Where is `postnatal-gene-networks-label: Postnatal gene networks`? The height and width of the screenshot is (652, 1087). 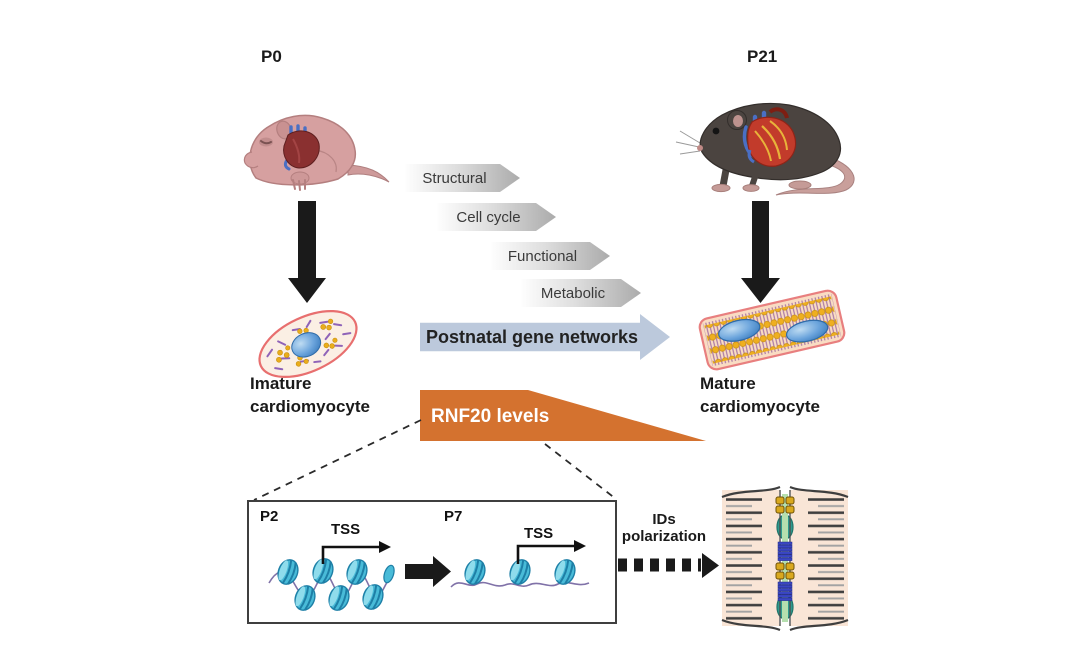 postnatal-gene-networks-label: Postnatal gene networks is located at coordinates (532, 336).